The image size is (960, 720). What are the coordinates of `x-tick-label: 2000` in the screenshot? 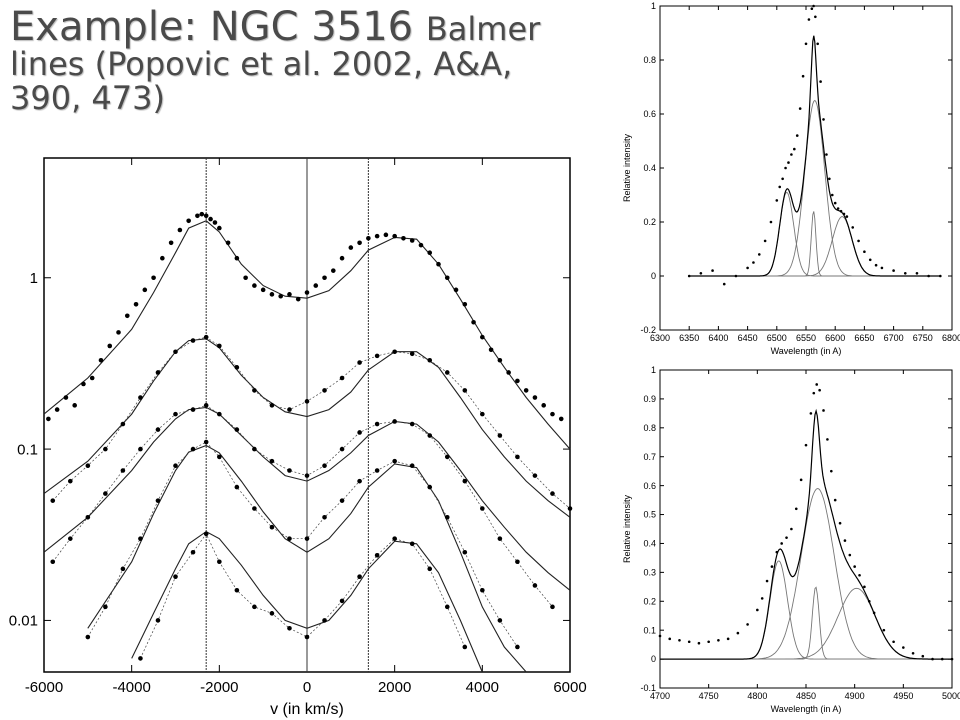 It's located at (394, 687).